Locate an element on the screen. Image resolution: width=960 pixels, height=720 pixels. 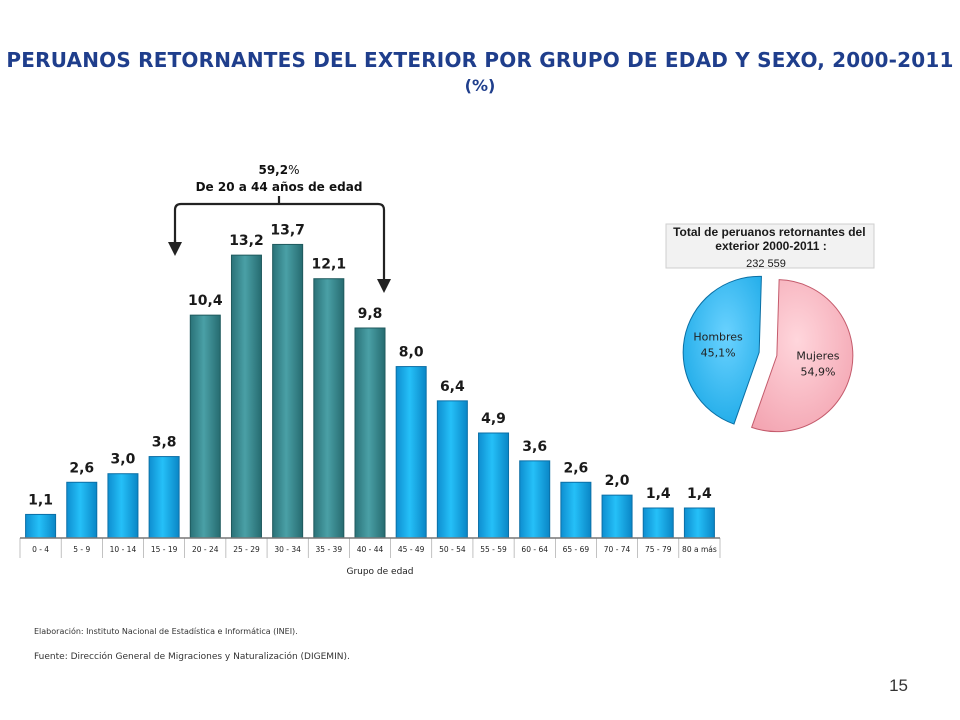
x-tick-label: 70 - 74 is located at coordinates (617, 549).